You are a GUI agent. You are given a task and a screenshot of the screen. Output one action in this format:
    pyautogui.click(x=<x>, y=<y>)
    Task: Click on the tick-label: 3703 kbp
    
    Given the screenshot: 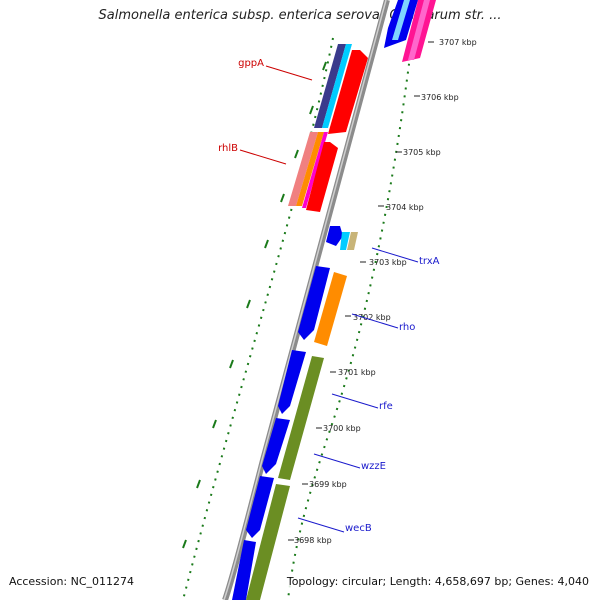 What is the action you would take?
    pyautogui.click(x=388, y=262)
    